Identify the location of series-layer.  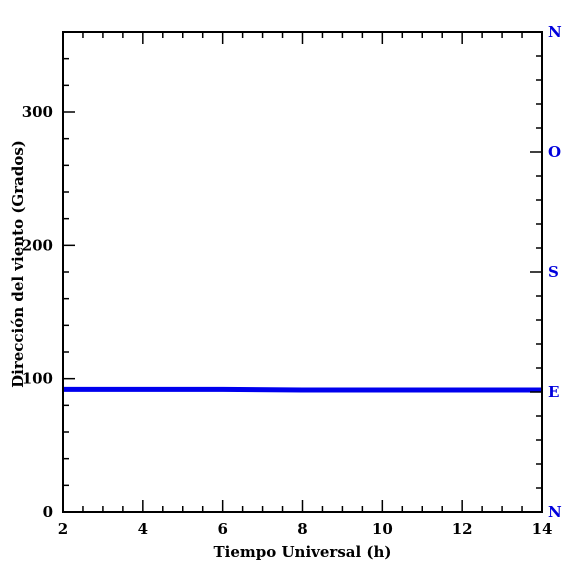
(302, 389).